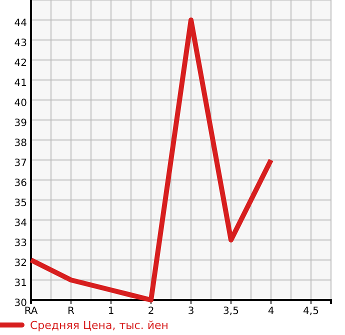  Describe the element at coordinates (20, 163) in the screenshot. I see `y-tick-label: 37` at that location.